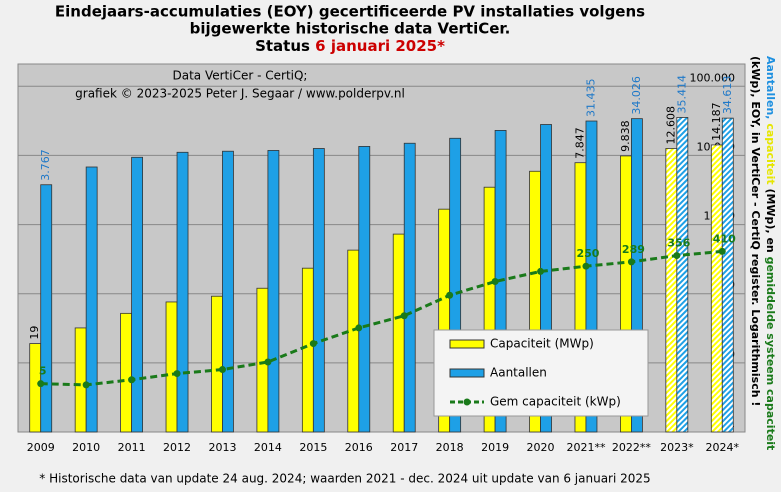  Describe the element at coordinates (45, 165) in the screenshot. I see `bar-value-label: 3.767` at that location.